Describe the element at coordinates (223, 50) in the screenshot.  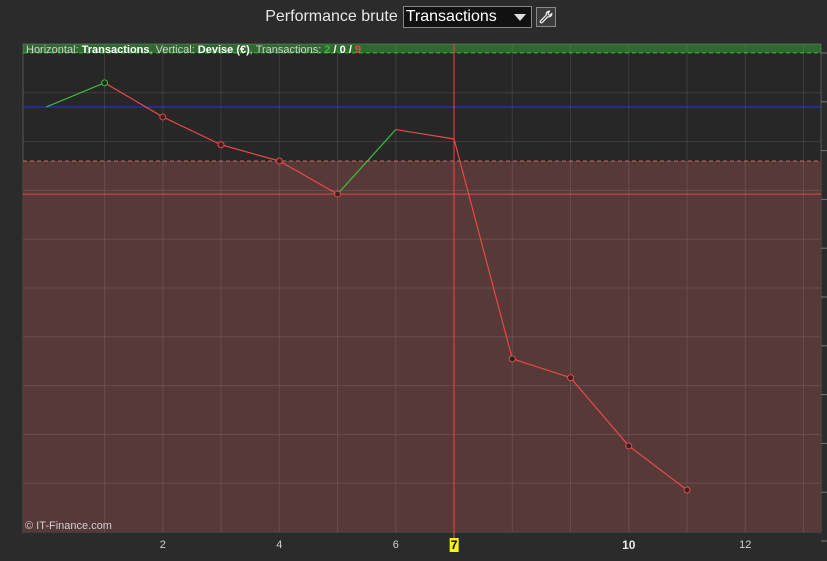
I see `vertical-value: Devise (€)` at that location.